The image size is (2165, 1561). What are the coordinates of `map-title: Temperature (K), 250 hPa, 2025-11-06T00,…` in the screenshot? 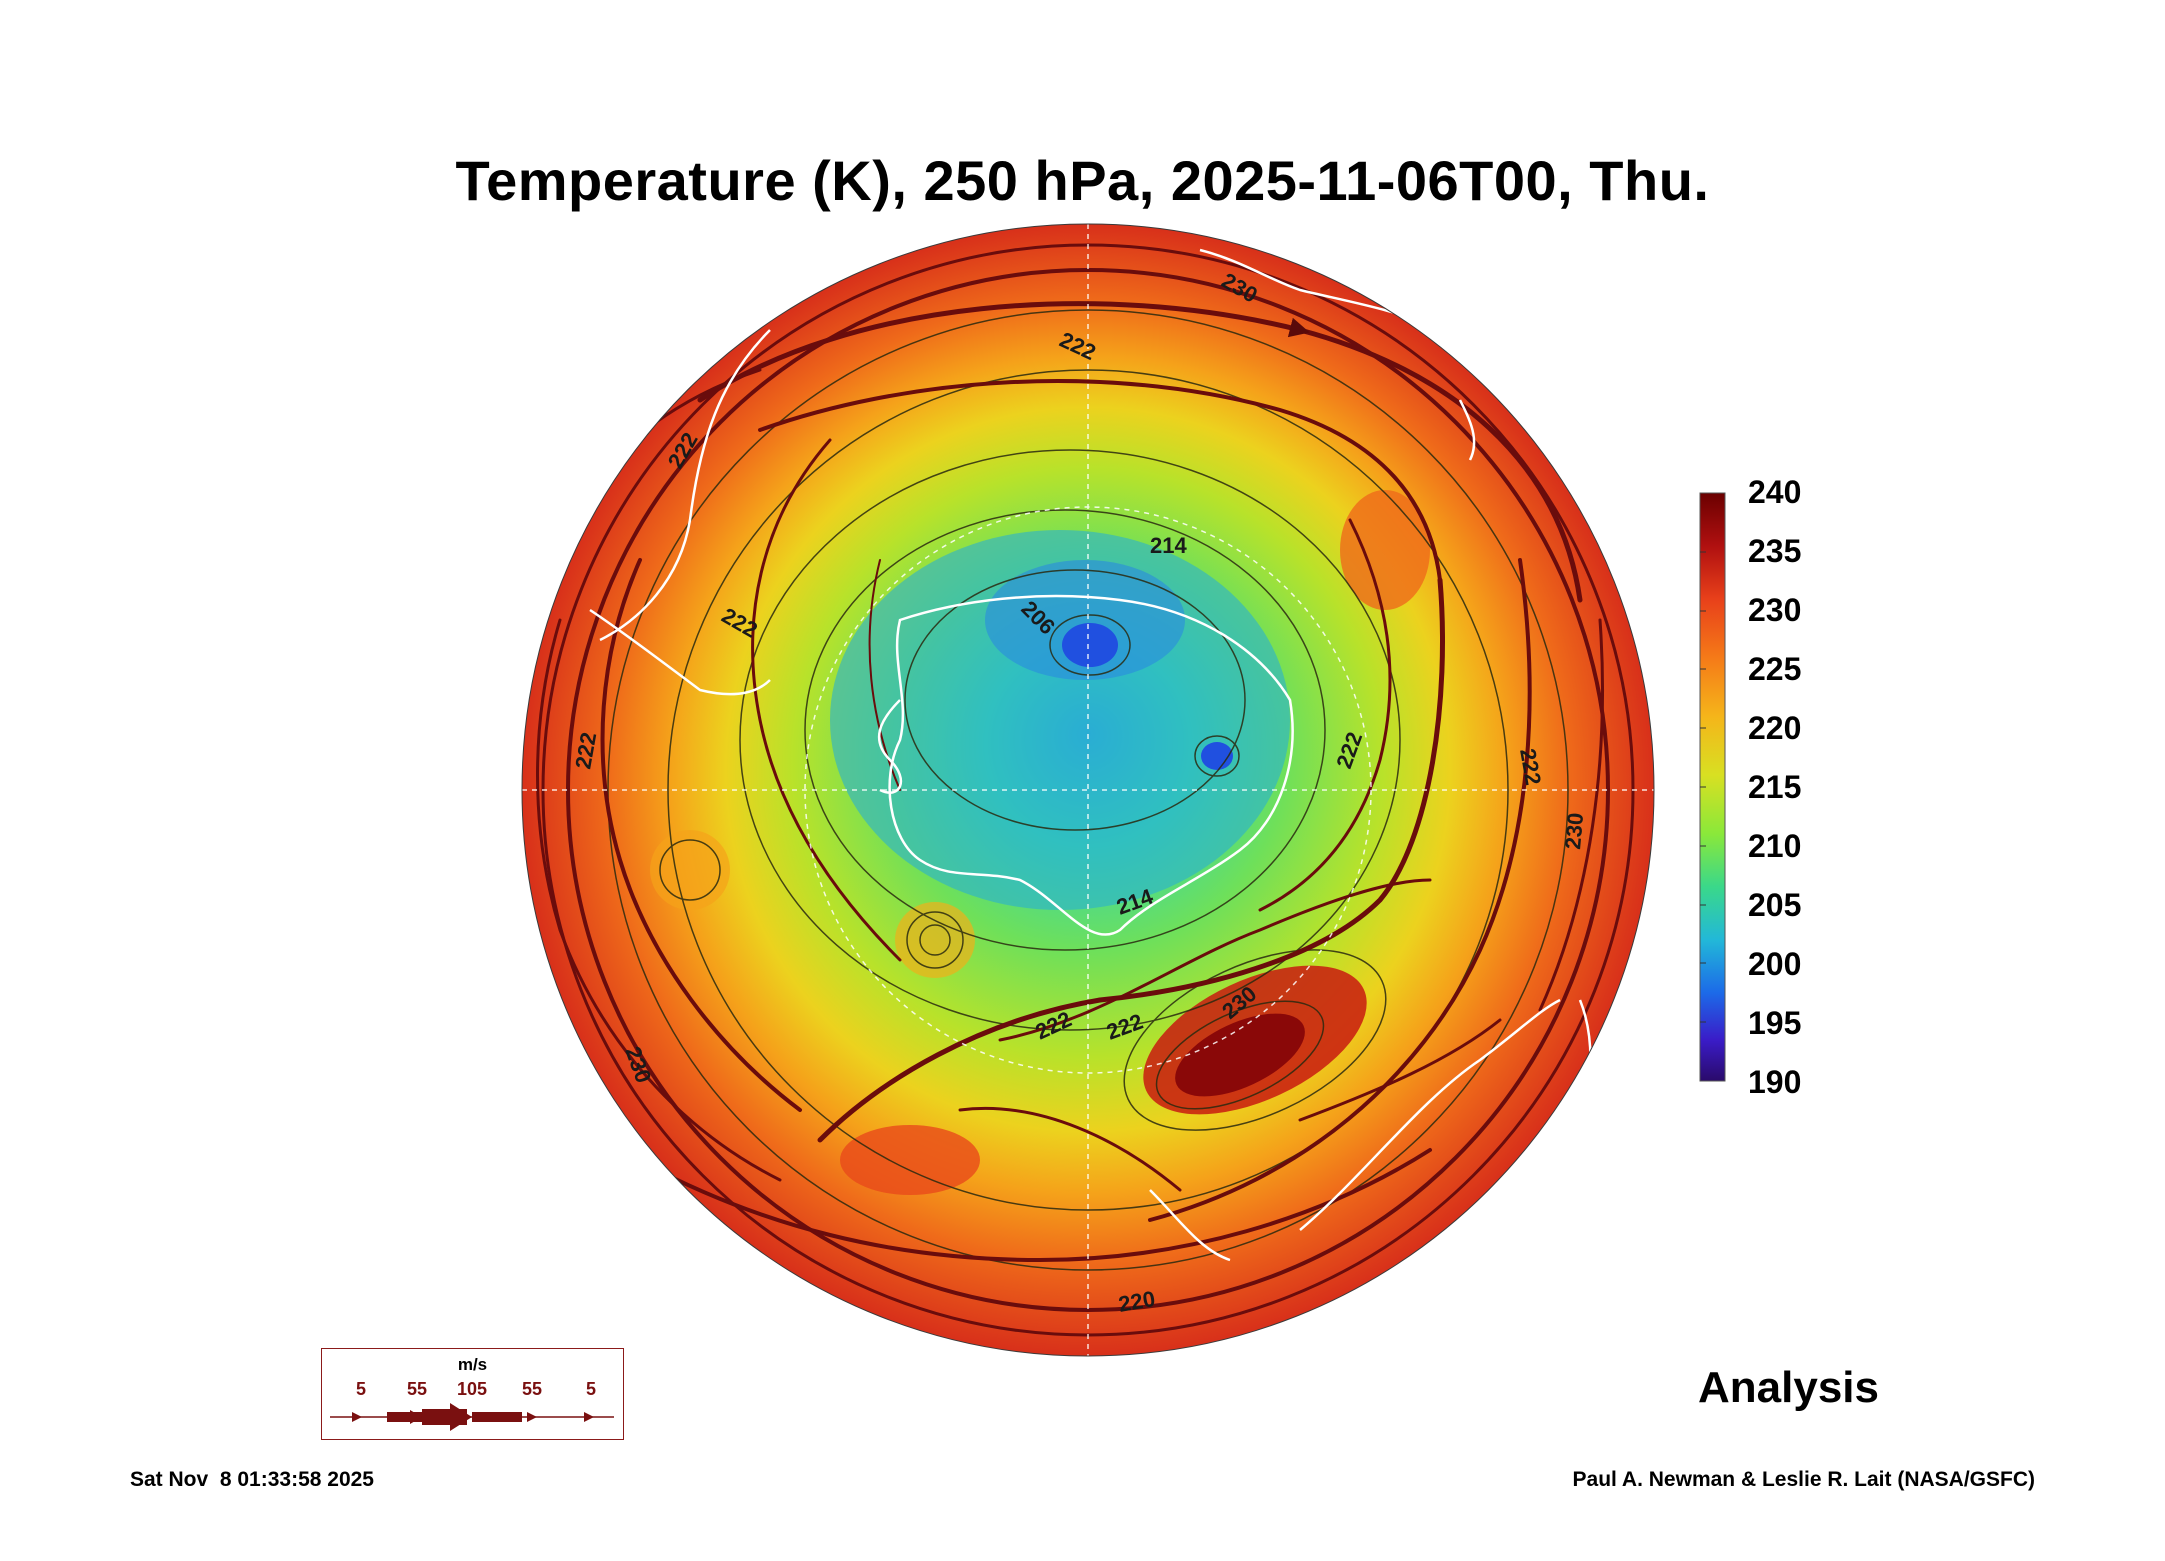 It's located at (1082, 180).